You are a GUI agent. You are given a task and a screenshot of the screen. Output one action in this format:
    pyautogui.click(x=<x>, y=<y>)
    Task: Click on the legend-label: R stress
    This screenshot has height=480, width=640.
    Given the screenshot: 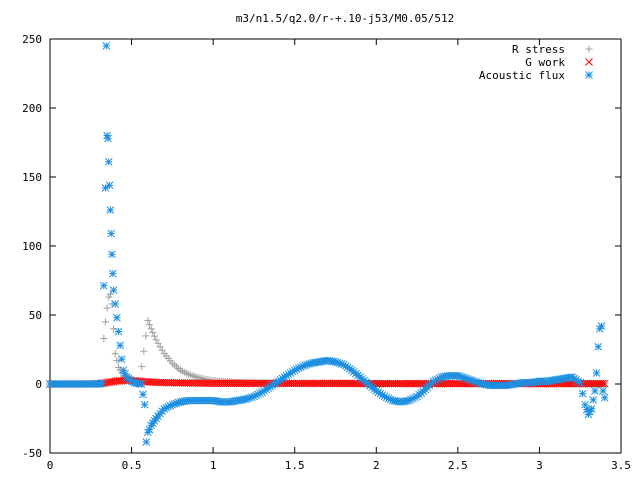 What is the action you would take?
    pyautogui.click(x=538, y=49)
    